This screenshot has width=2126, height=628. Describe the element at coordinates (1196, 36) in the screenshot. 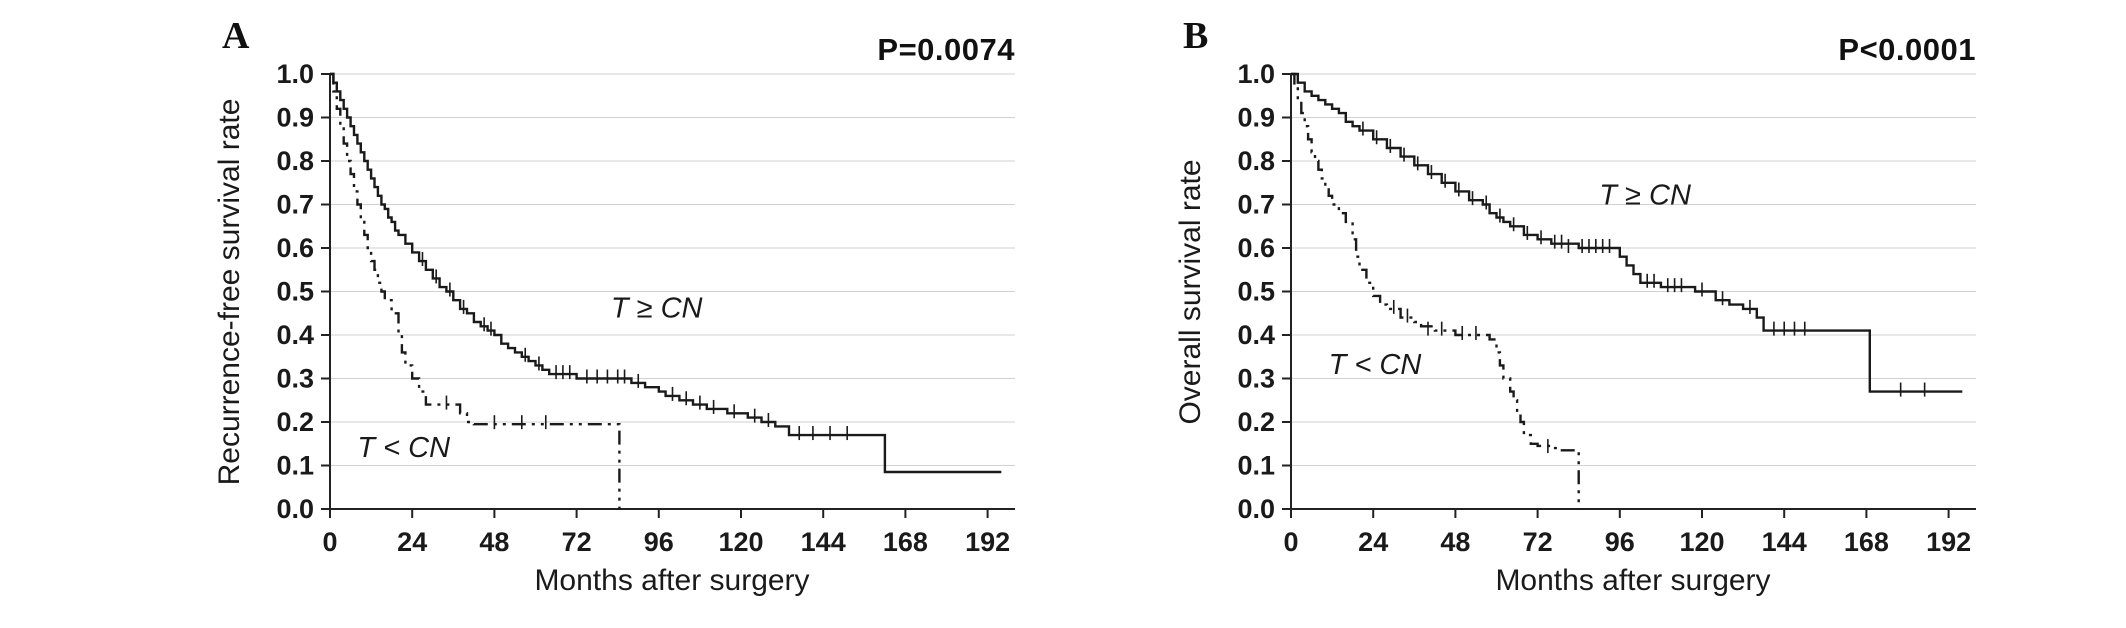

I see `panel-b-letter: B` at that location.